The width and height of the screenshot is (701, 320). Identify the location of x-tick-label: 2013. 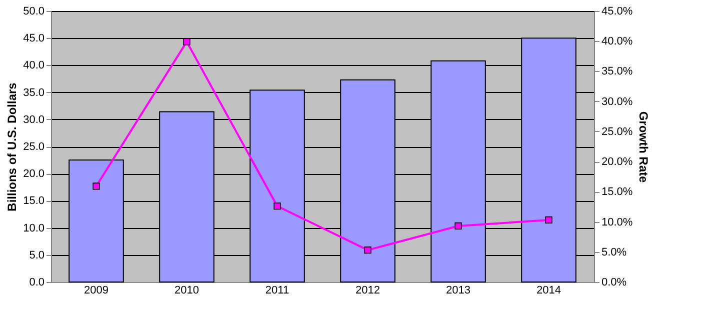
(458, 290).